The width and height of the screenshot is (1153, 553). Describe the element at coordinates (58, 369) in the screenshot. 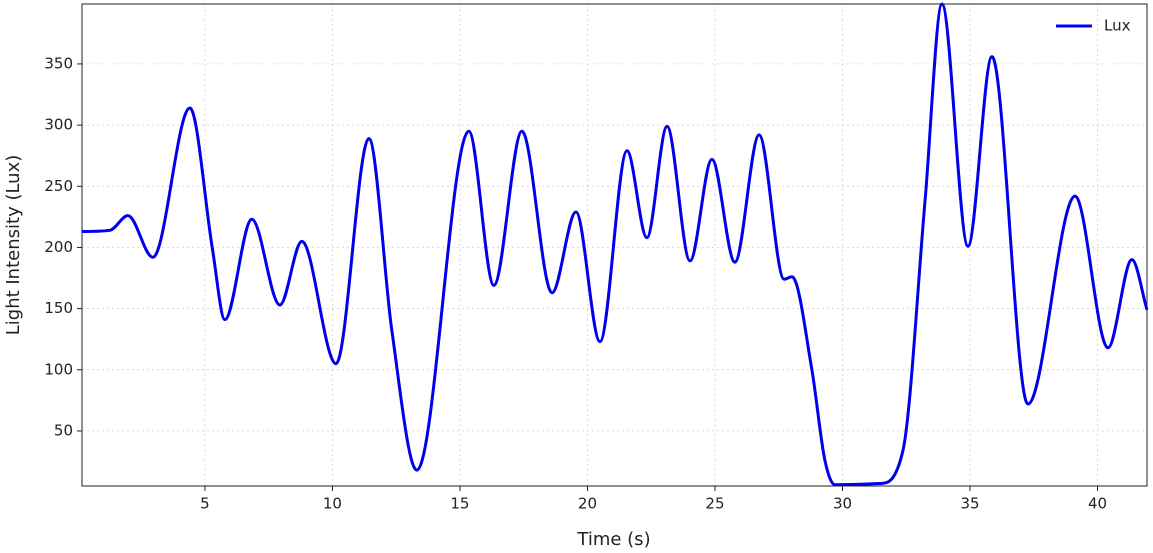

I see `y-tick-label: 100` at that location.